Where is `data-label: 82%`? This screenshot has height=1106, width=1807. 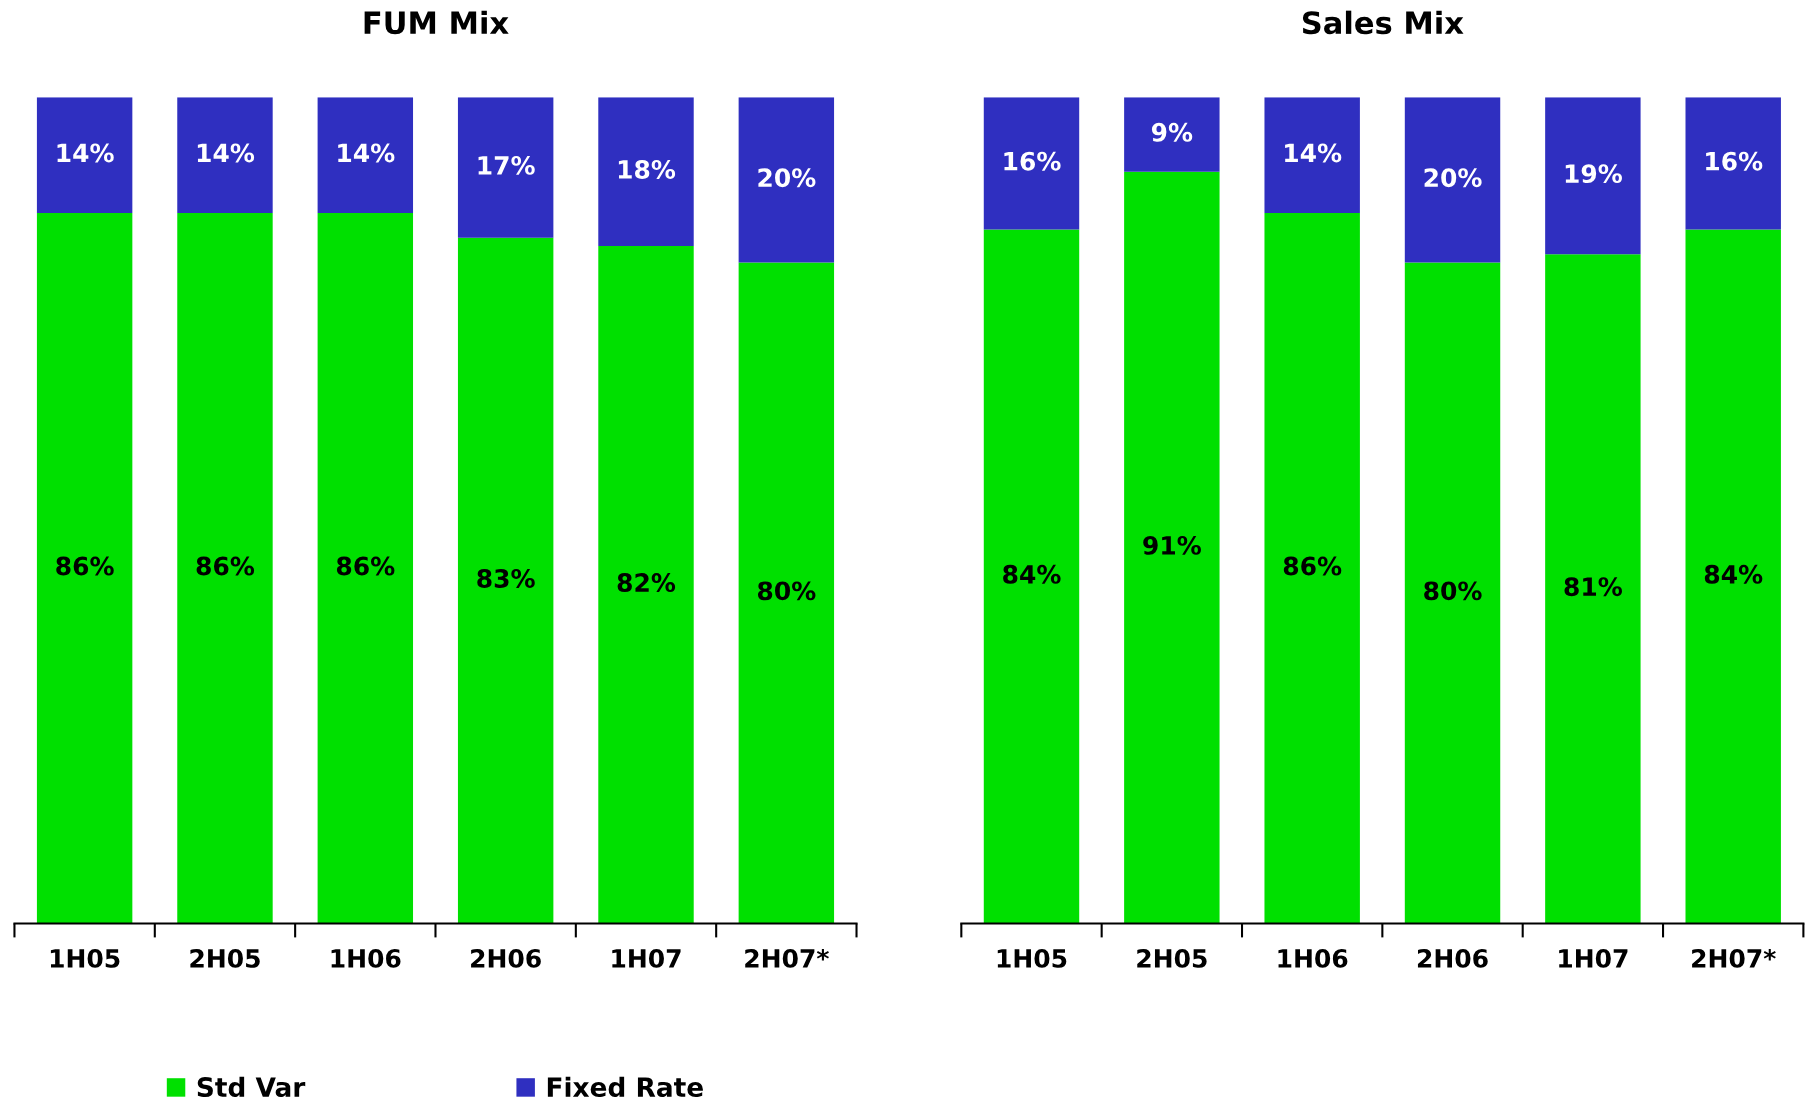
data-label: 82% is located at coordinates (646, 583).